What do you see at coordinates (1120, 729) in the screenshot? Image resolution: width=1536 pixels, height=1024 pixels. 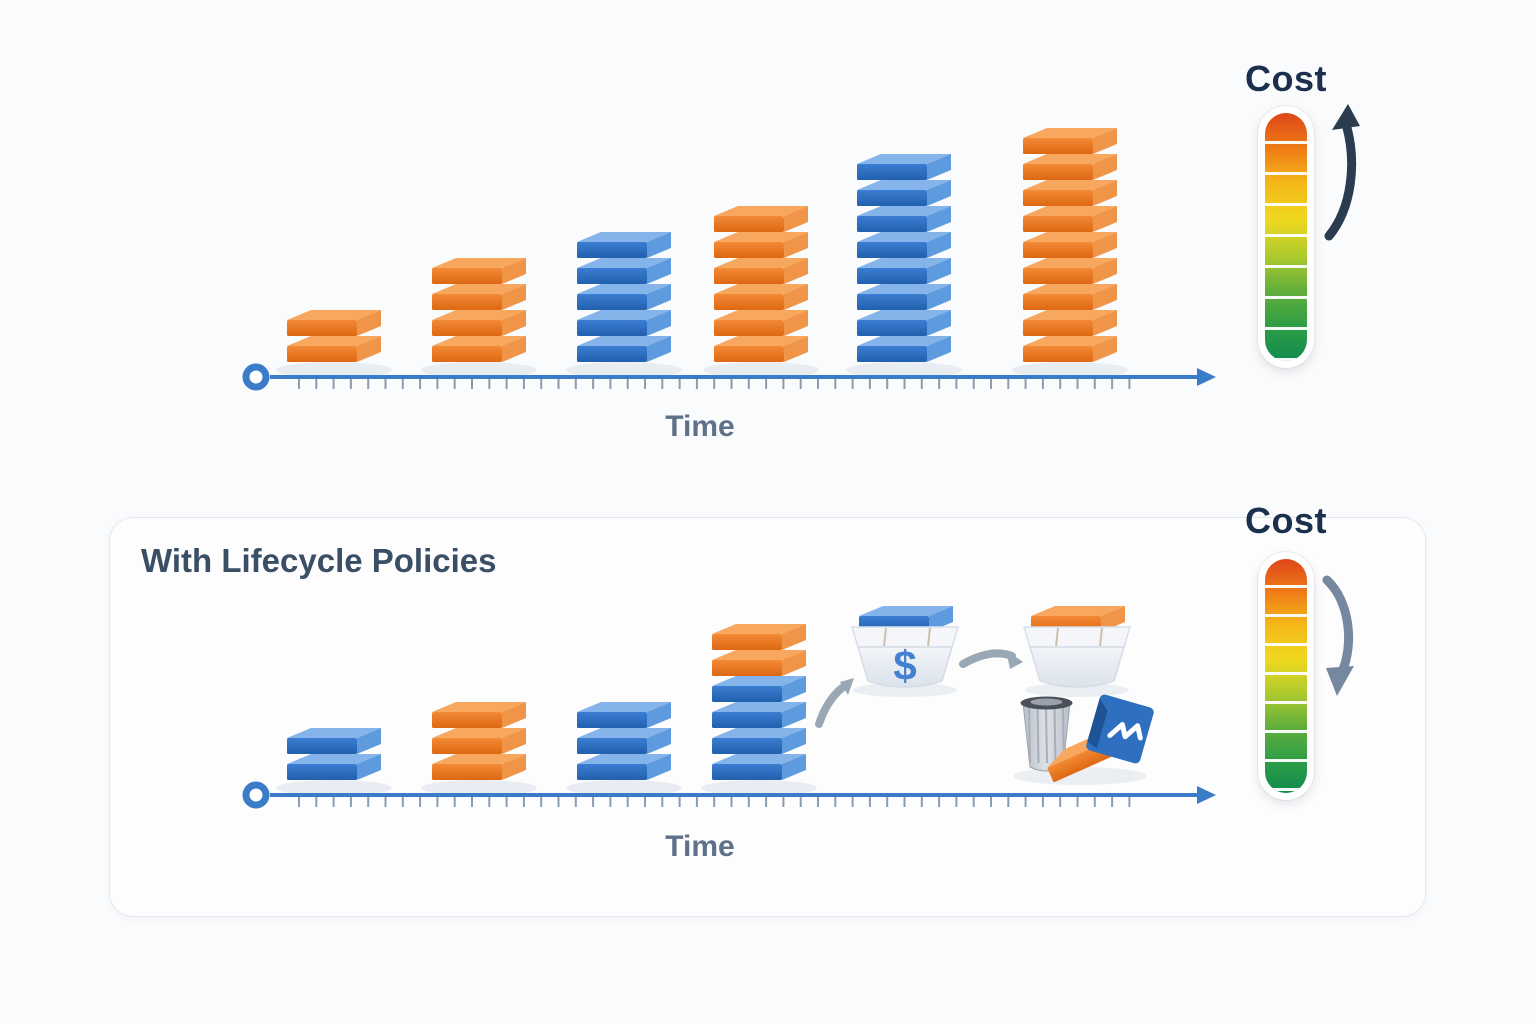 I see `archive-box-icon` at bounding box center [1120, 729].